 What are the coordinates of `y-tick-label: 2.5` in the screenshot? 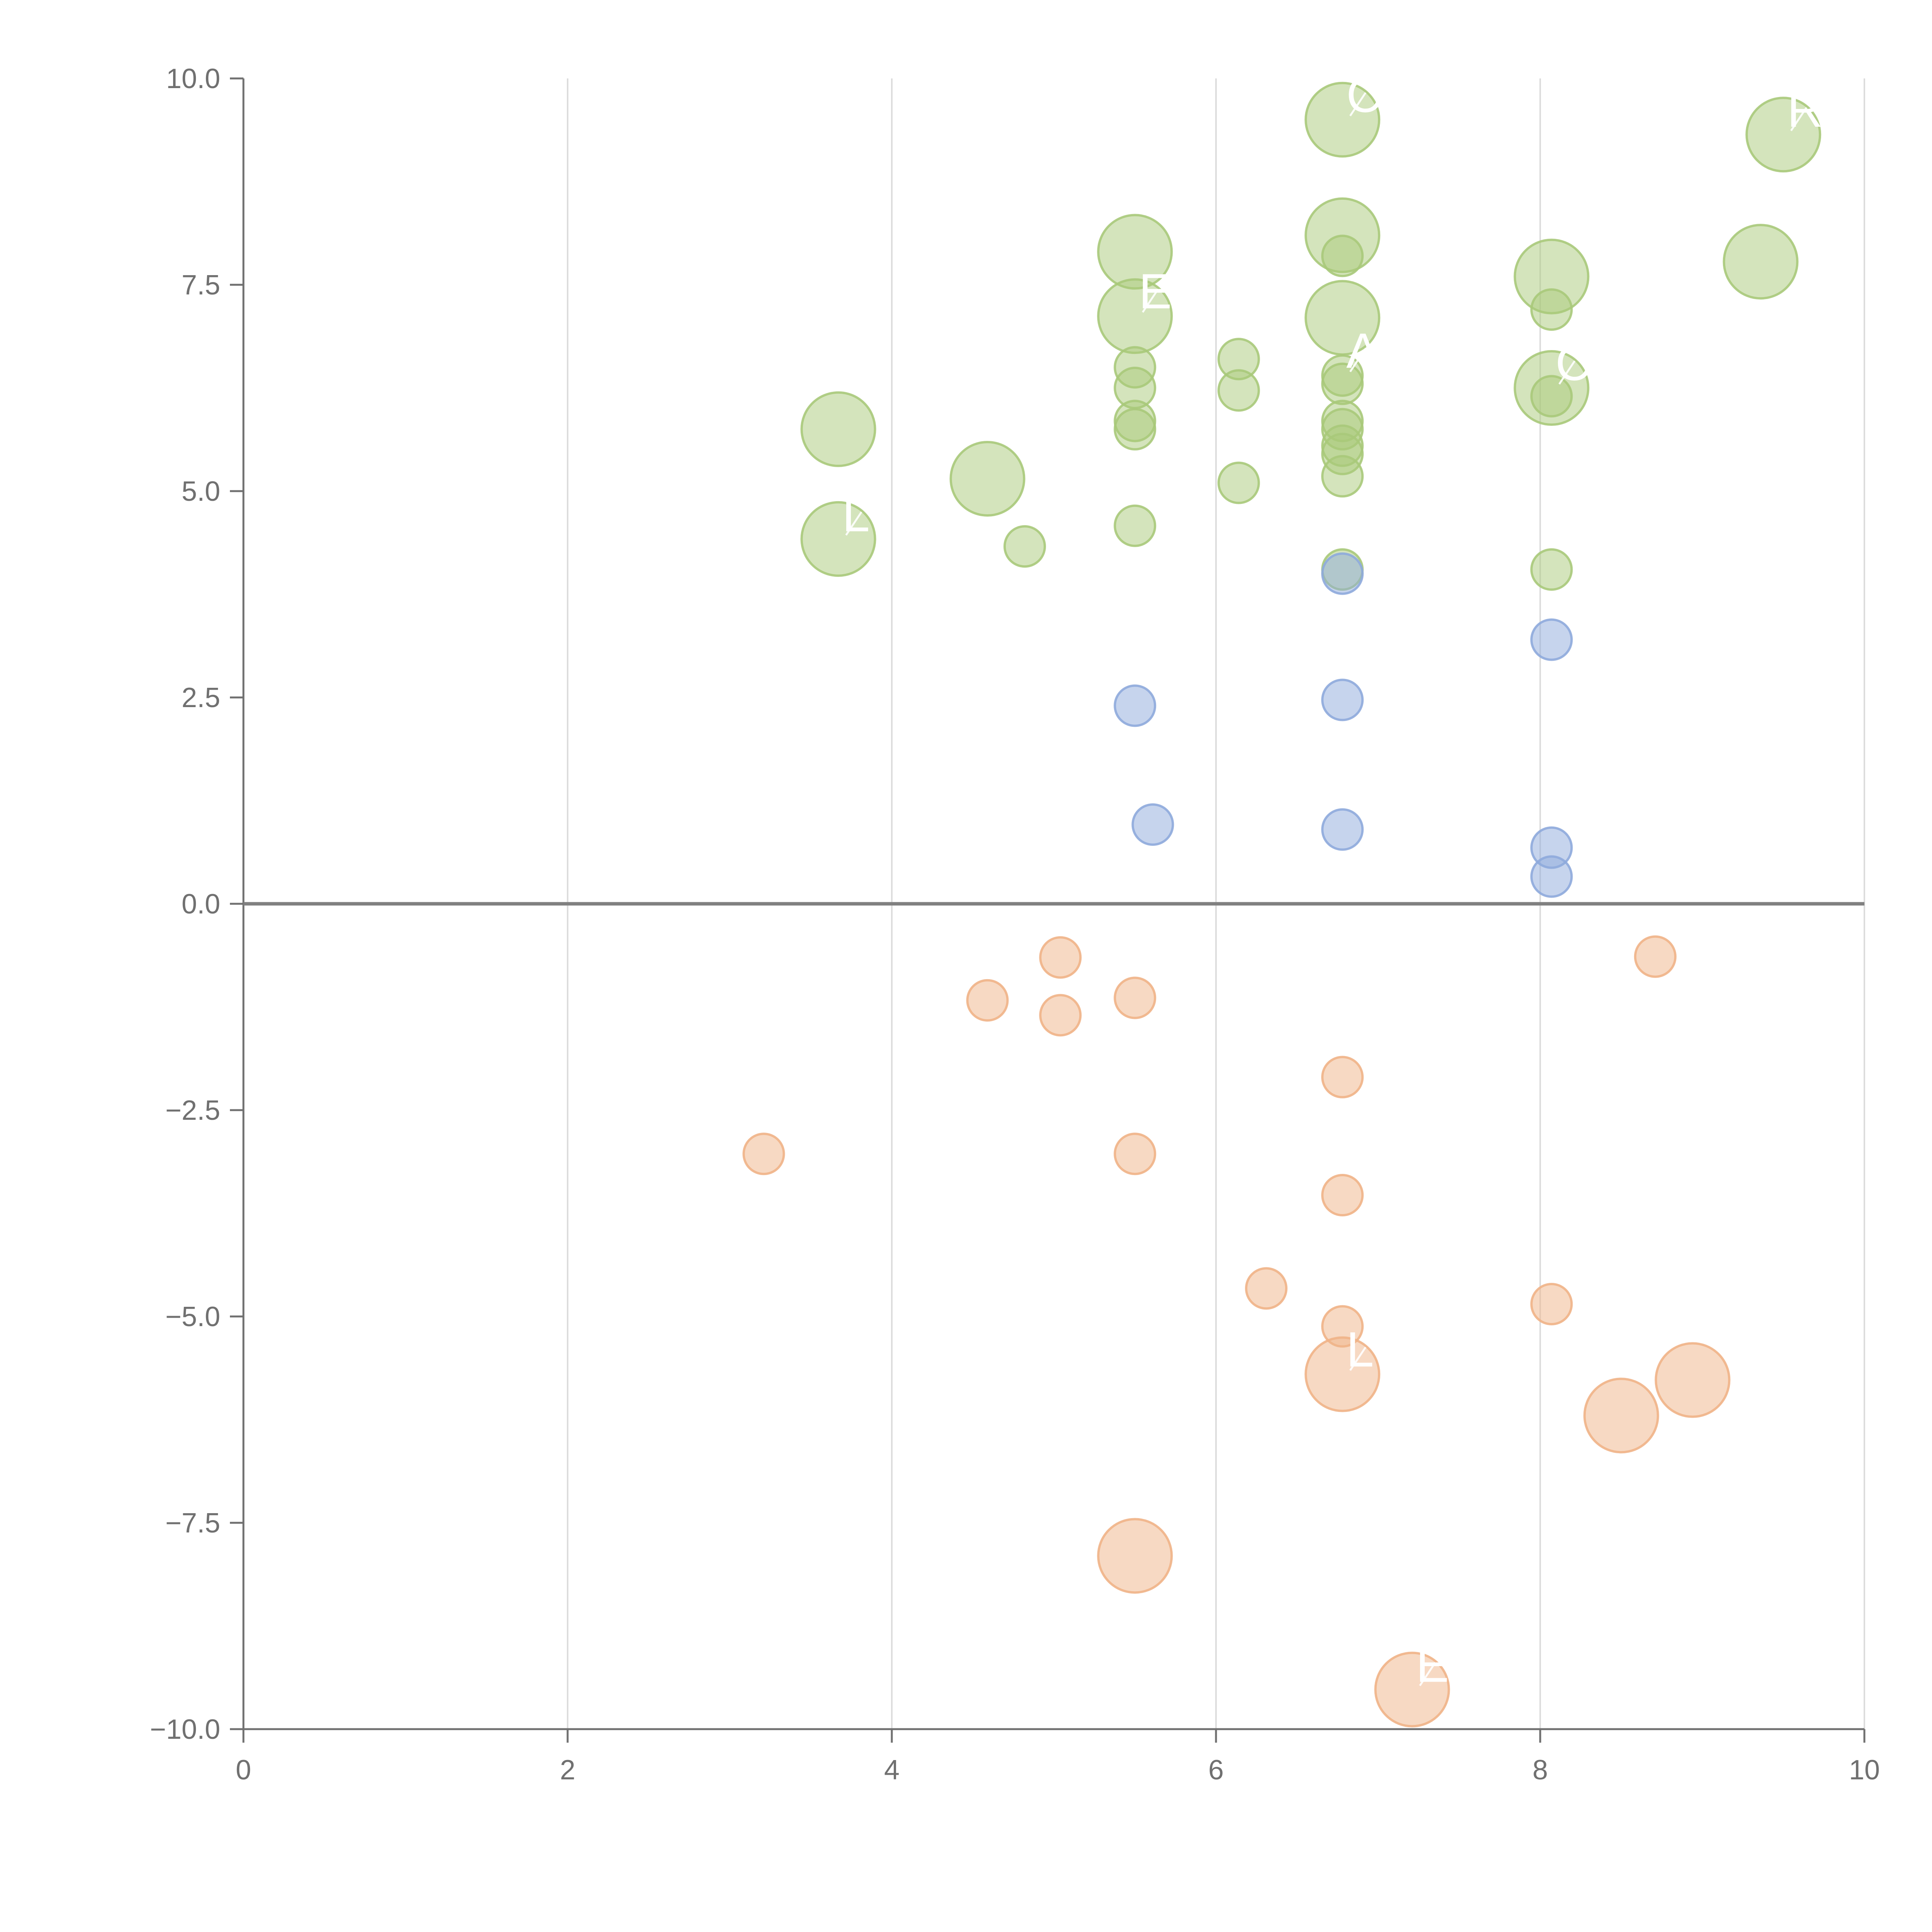 It's located at (201, 698).